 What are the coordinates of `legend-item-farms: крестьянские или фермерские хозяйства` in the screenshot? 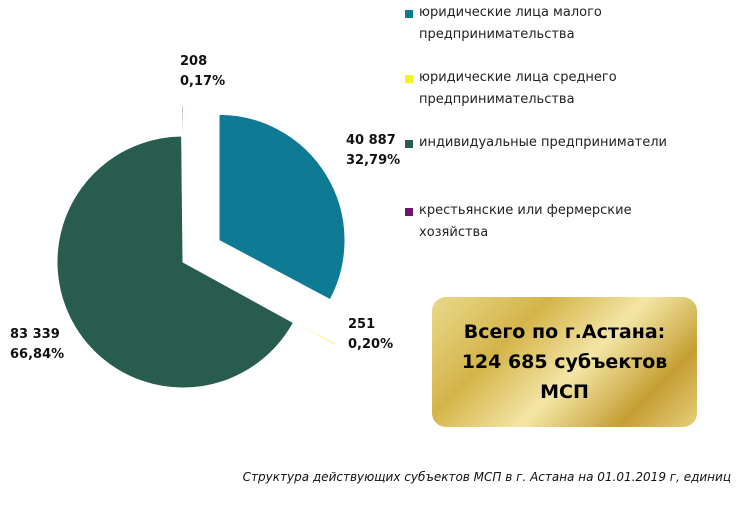 It's located at (562, 222).